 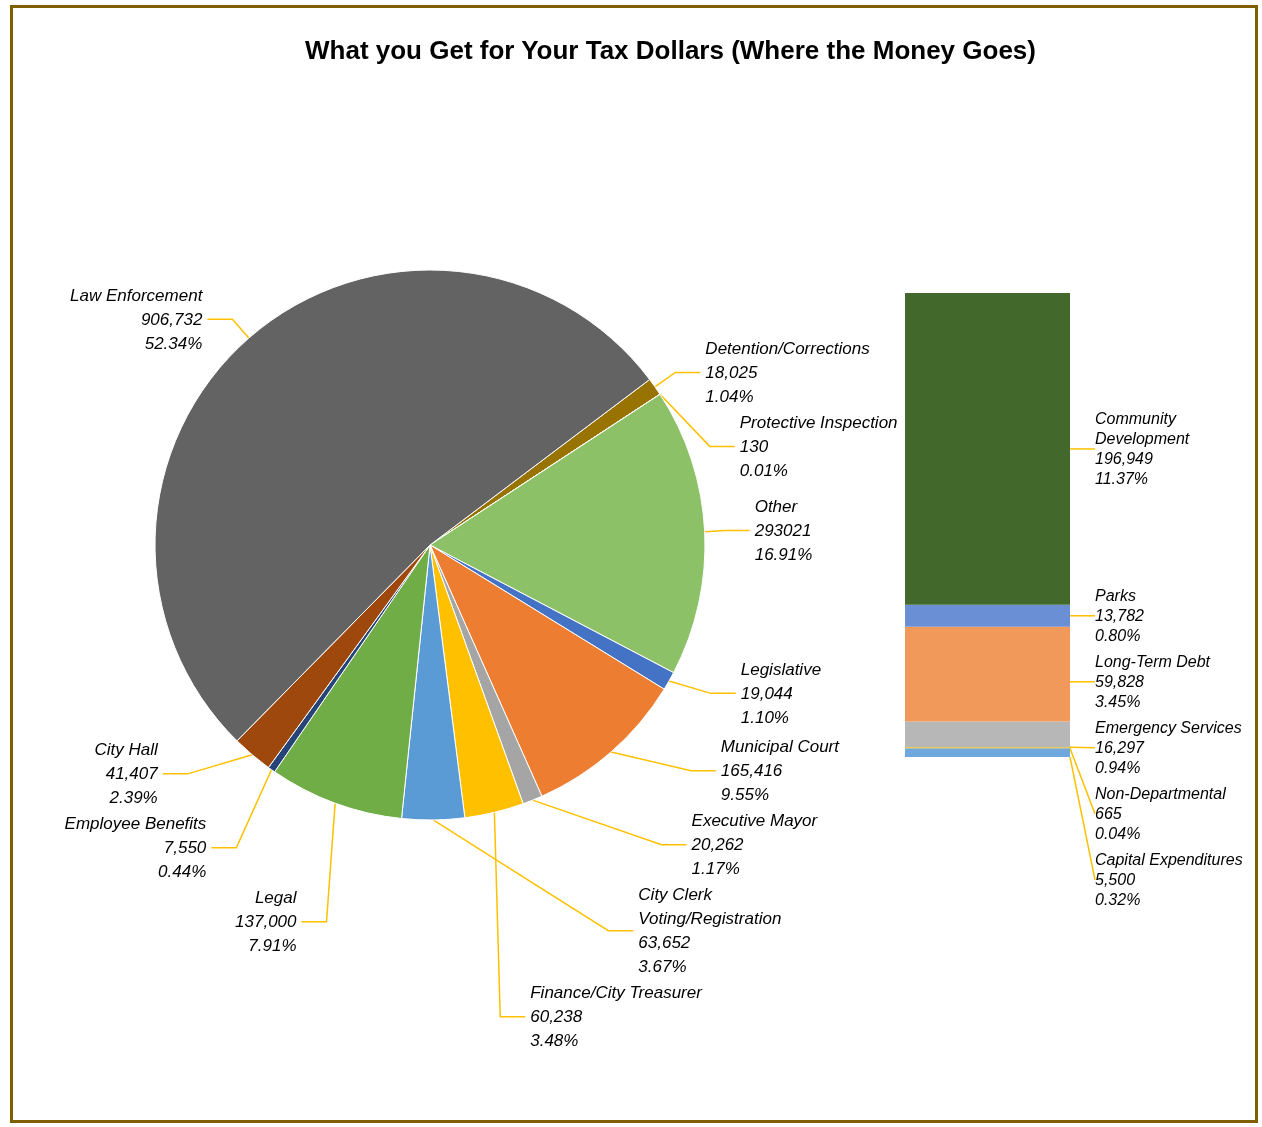 I want to click on slice-label: Legal, so click(x=276, y=898).